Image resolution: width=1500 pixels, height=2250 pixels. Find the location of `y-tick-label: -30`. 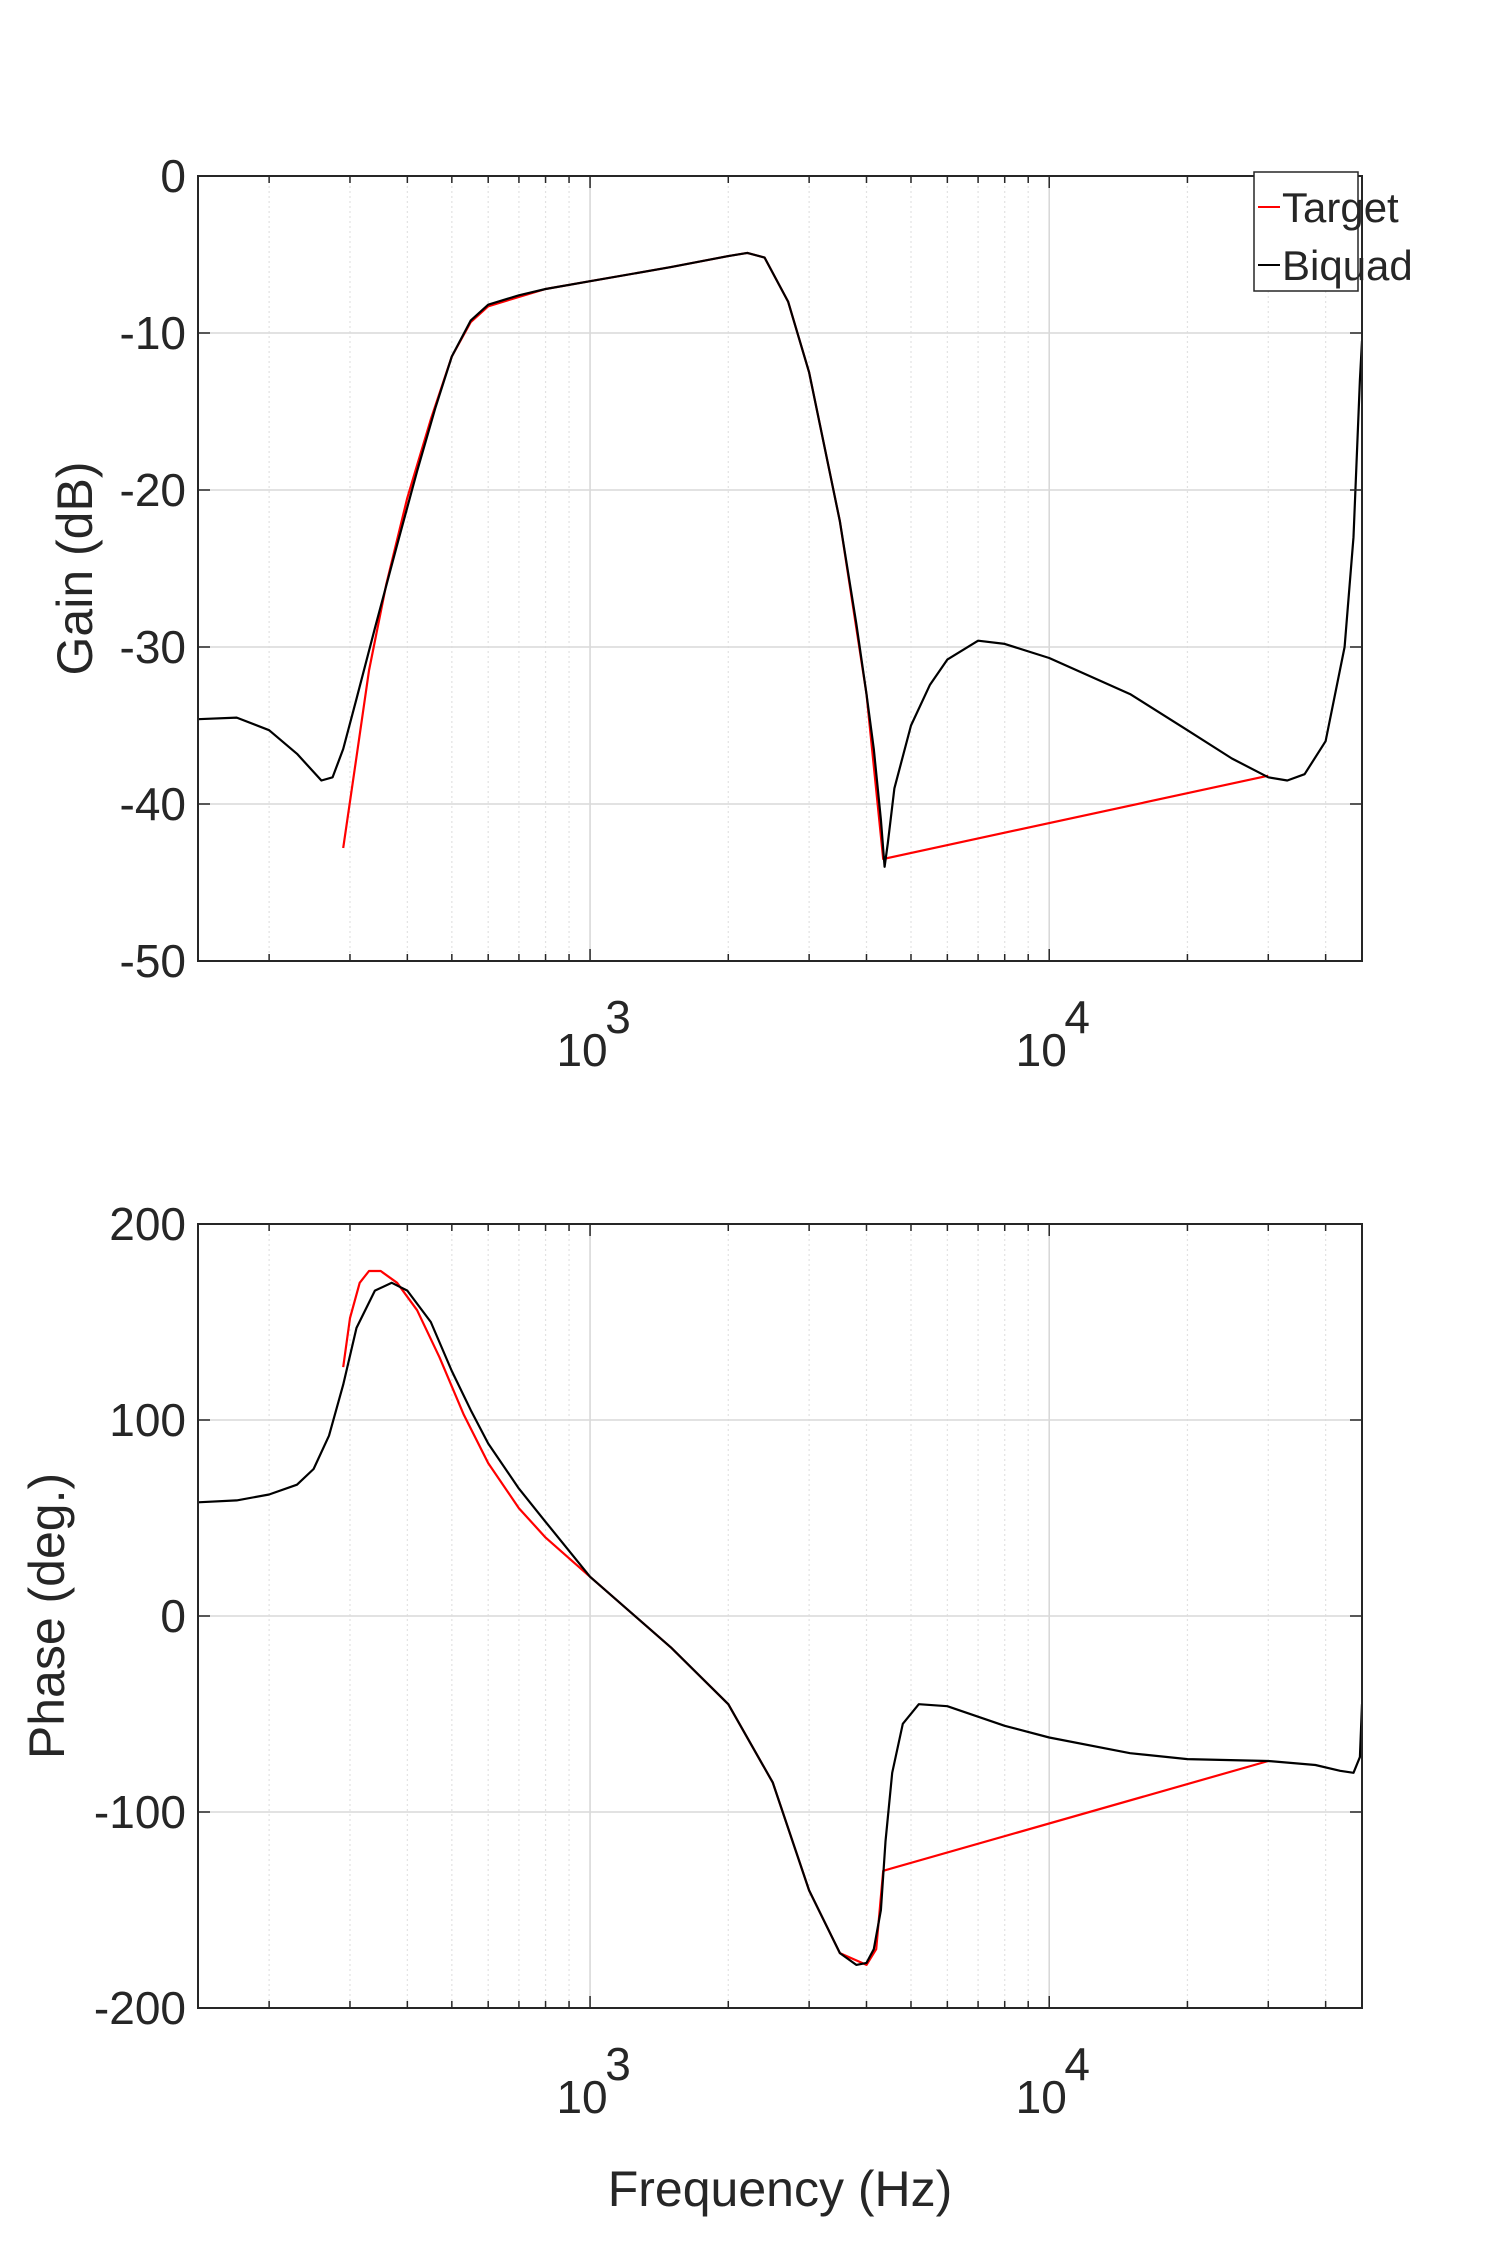

y-tick-label: -30 is located at coordinates (153, 647).